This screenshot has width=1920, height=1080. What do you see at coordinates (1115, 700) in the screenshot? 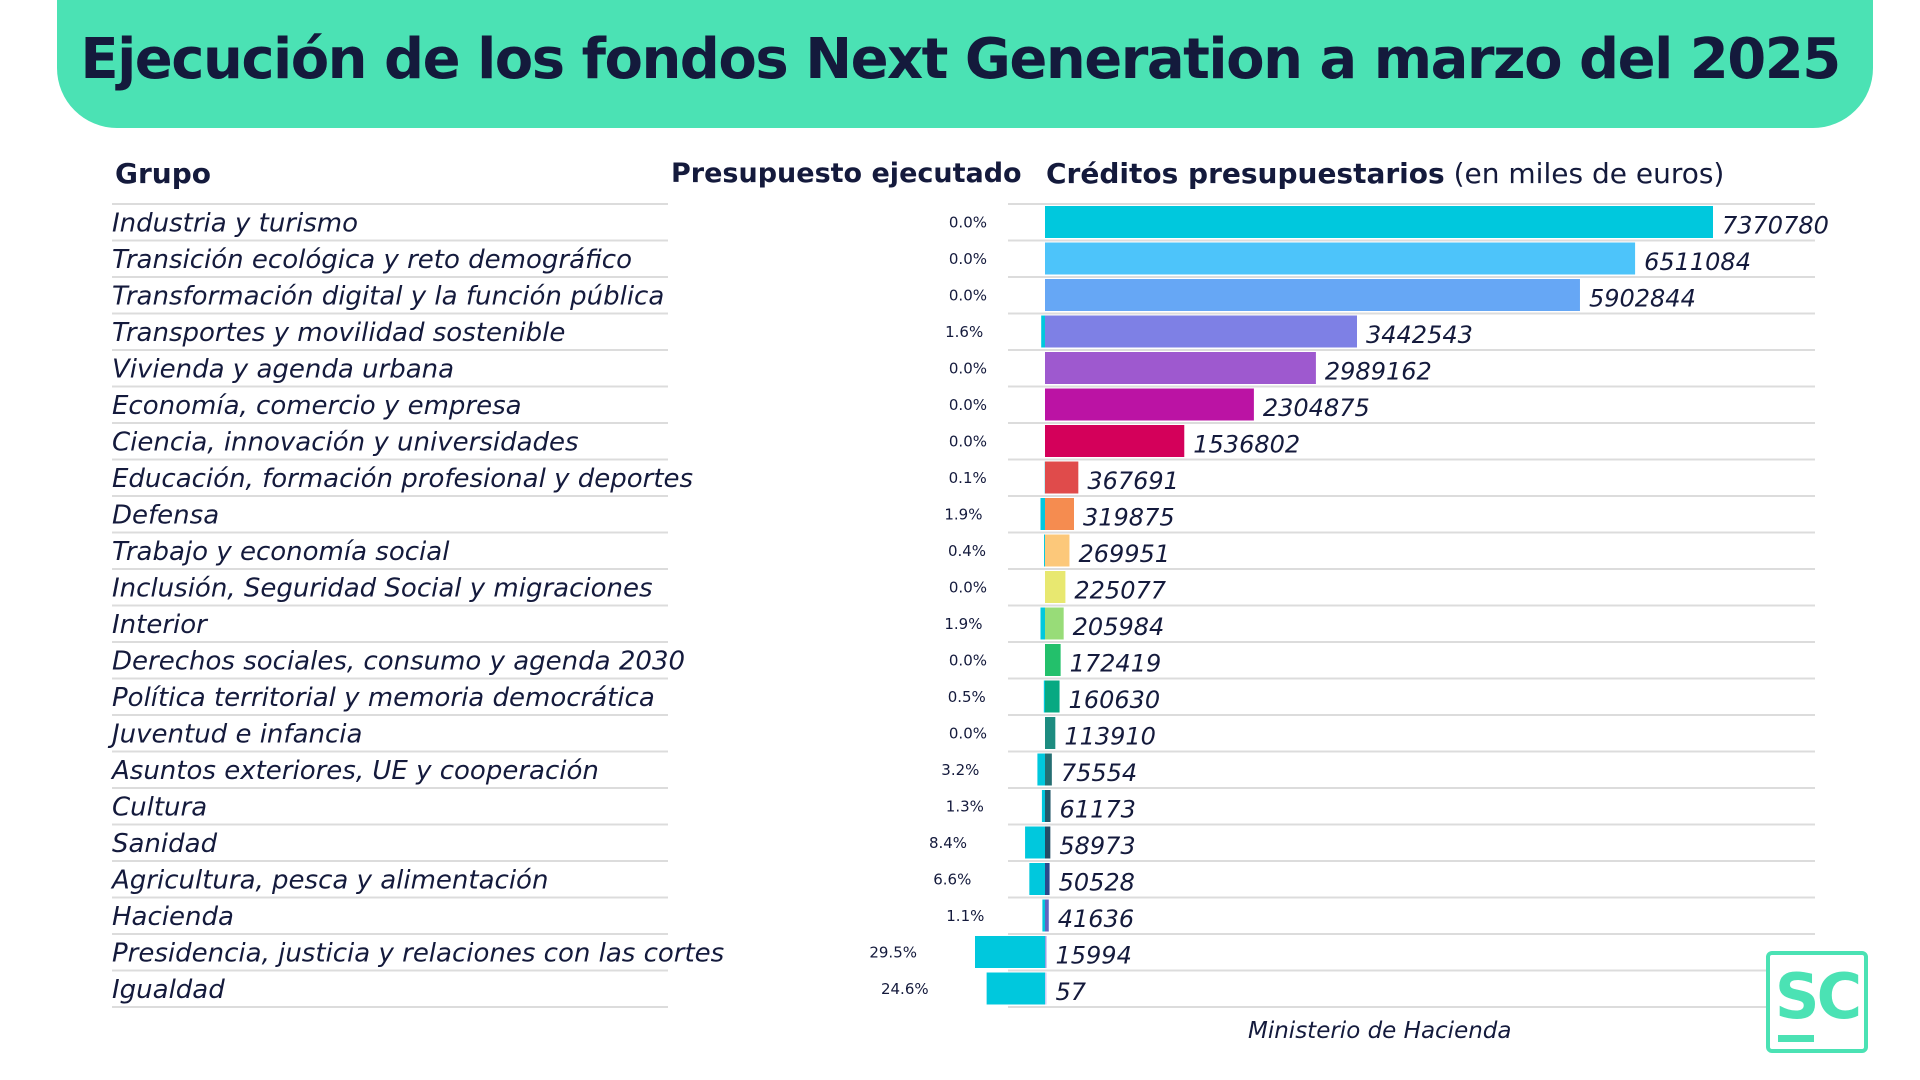
I see `credits-value-label: 160630` at bounding box center [1115, 700].